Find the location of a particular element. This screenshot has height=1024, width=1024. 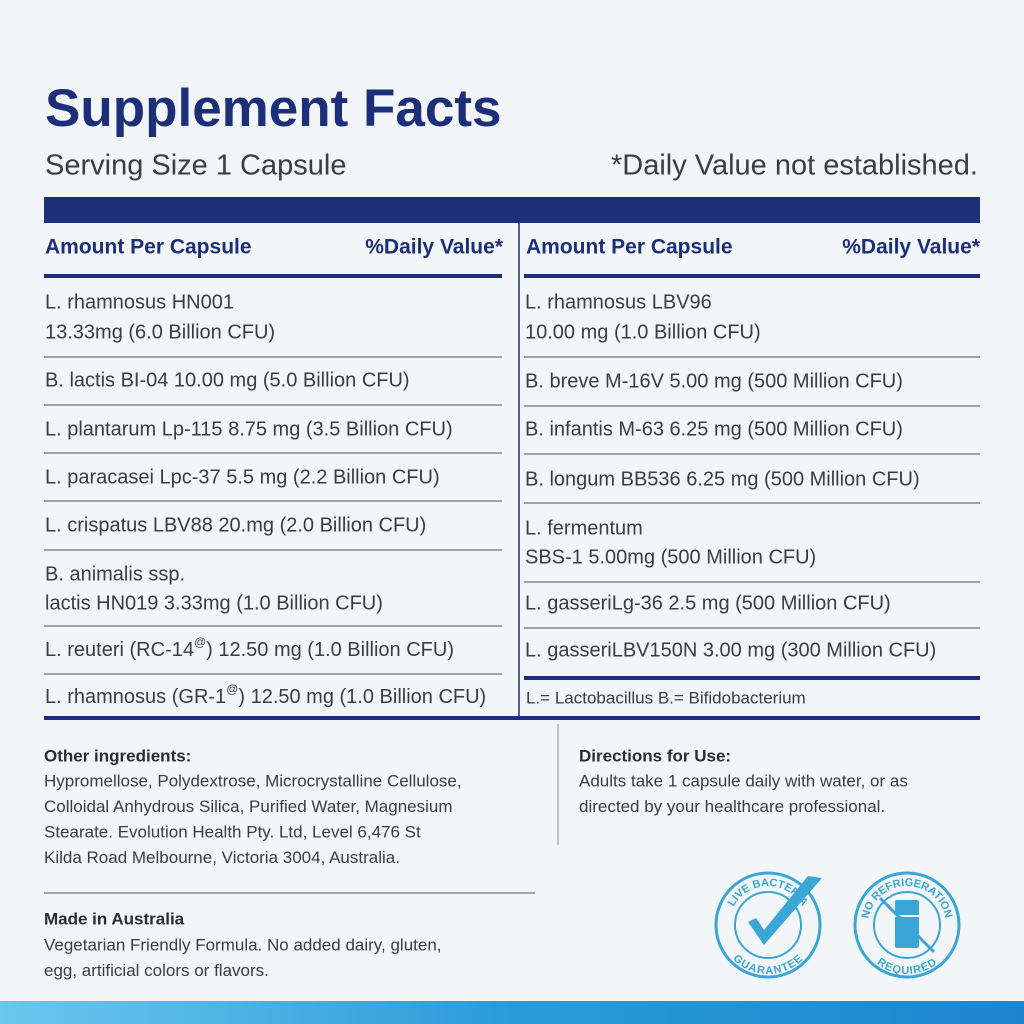

table-bottom is located at coordinates (512, 718).